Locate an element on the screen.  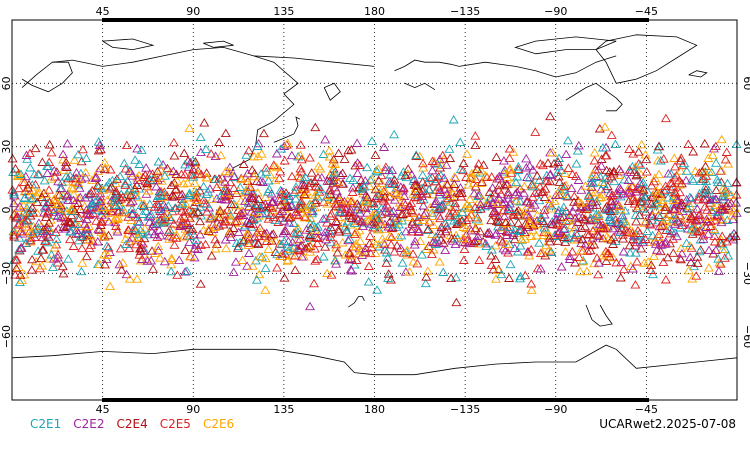
lat-tick-label-right: −60 is located at coordinates (745, 336).